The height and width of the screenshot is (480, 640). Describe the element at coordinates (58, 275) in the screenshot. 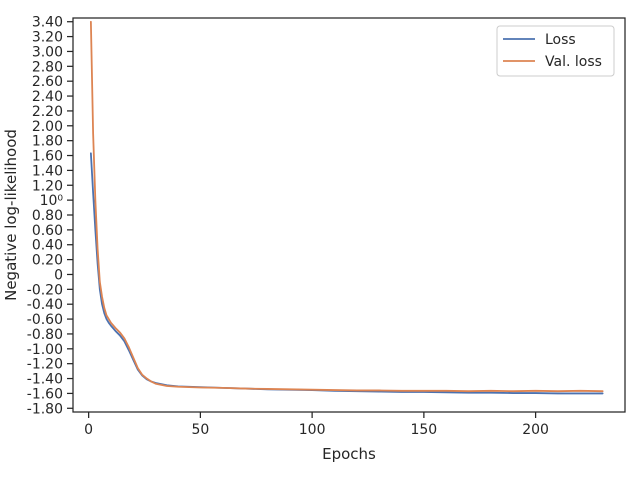

I see `y-tick-label: 0` at that location.